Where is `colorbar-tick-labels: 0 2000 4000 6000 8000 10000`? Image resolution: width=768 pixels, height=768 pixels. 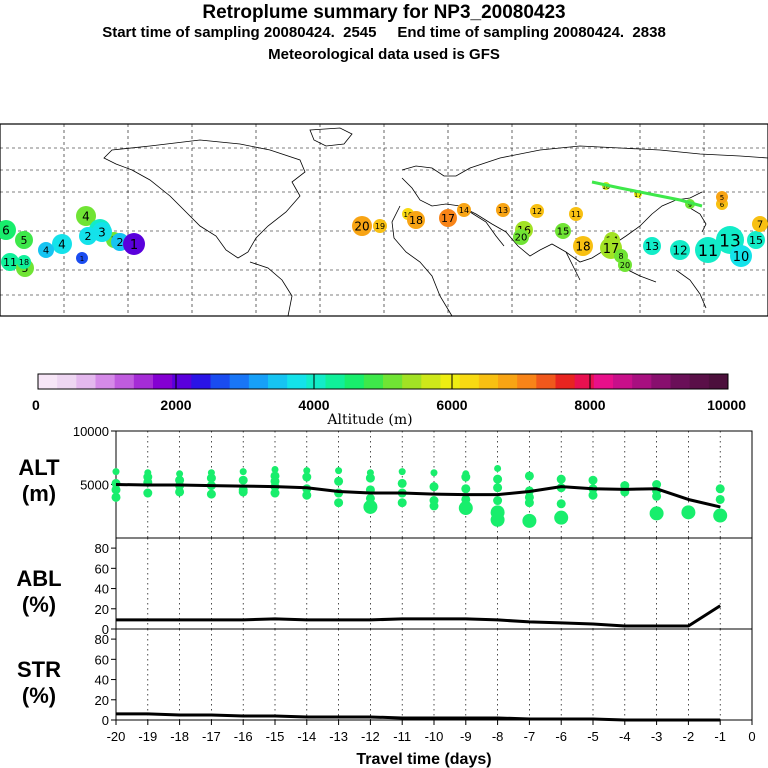
colorbar-tick-labels: 0 2000 4000 6000 8000 10000 is located at coordinates (389, 393).